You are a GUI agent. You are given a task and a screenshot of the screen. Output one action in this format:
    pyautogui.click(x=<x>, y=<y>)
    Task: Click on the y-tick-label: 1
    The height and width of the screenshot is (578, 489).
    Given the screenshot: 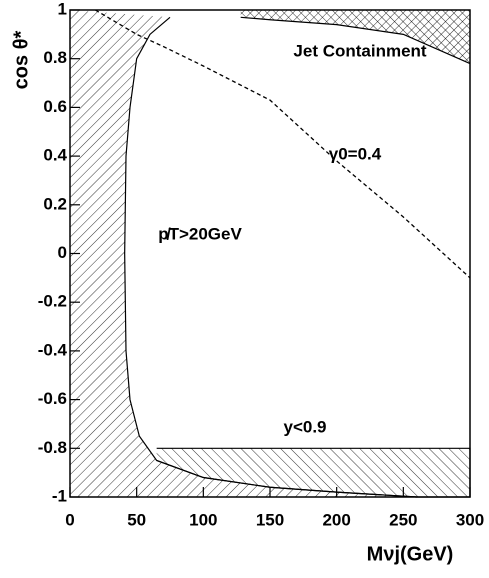 What is the action you would take?
    pyautogui.click(x=62, y=9)
    